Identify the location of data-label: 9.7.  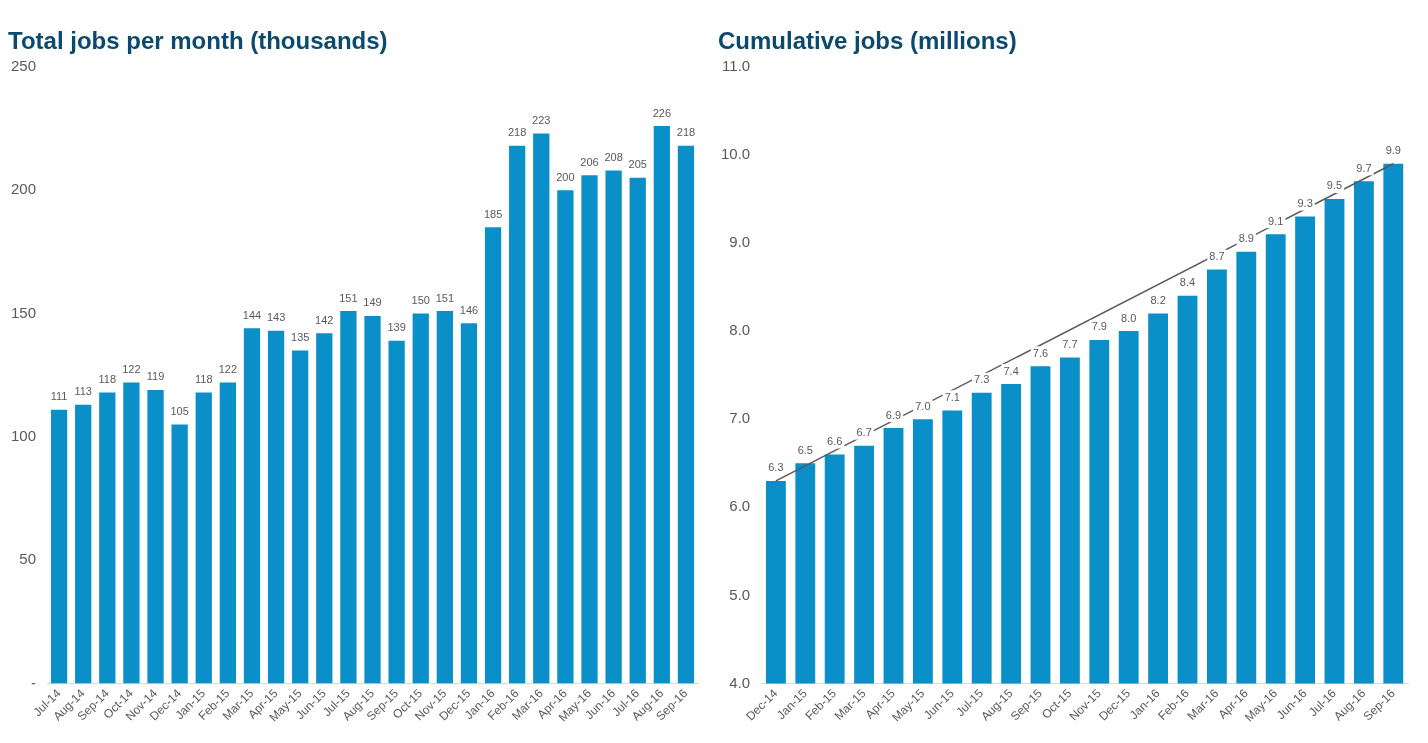
(1364, 167).